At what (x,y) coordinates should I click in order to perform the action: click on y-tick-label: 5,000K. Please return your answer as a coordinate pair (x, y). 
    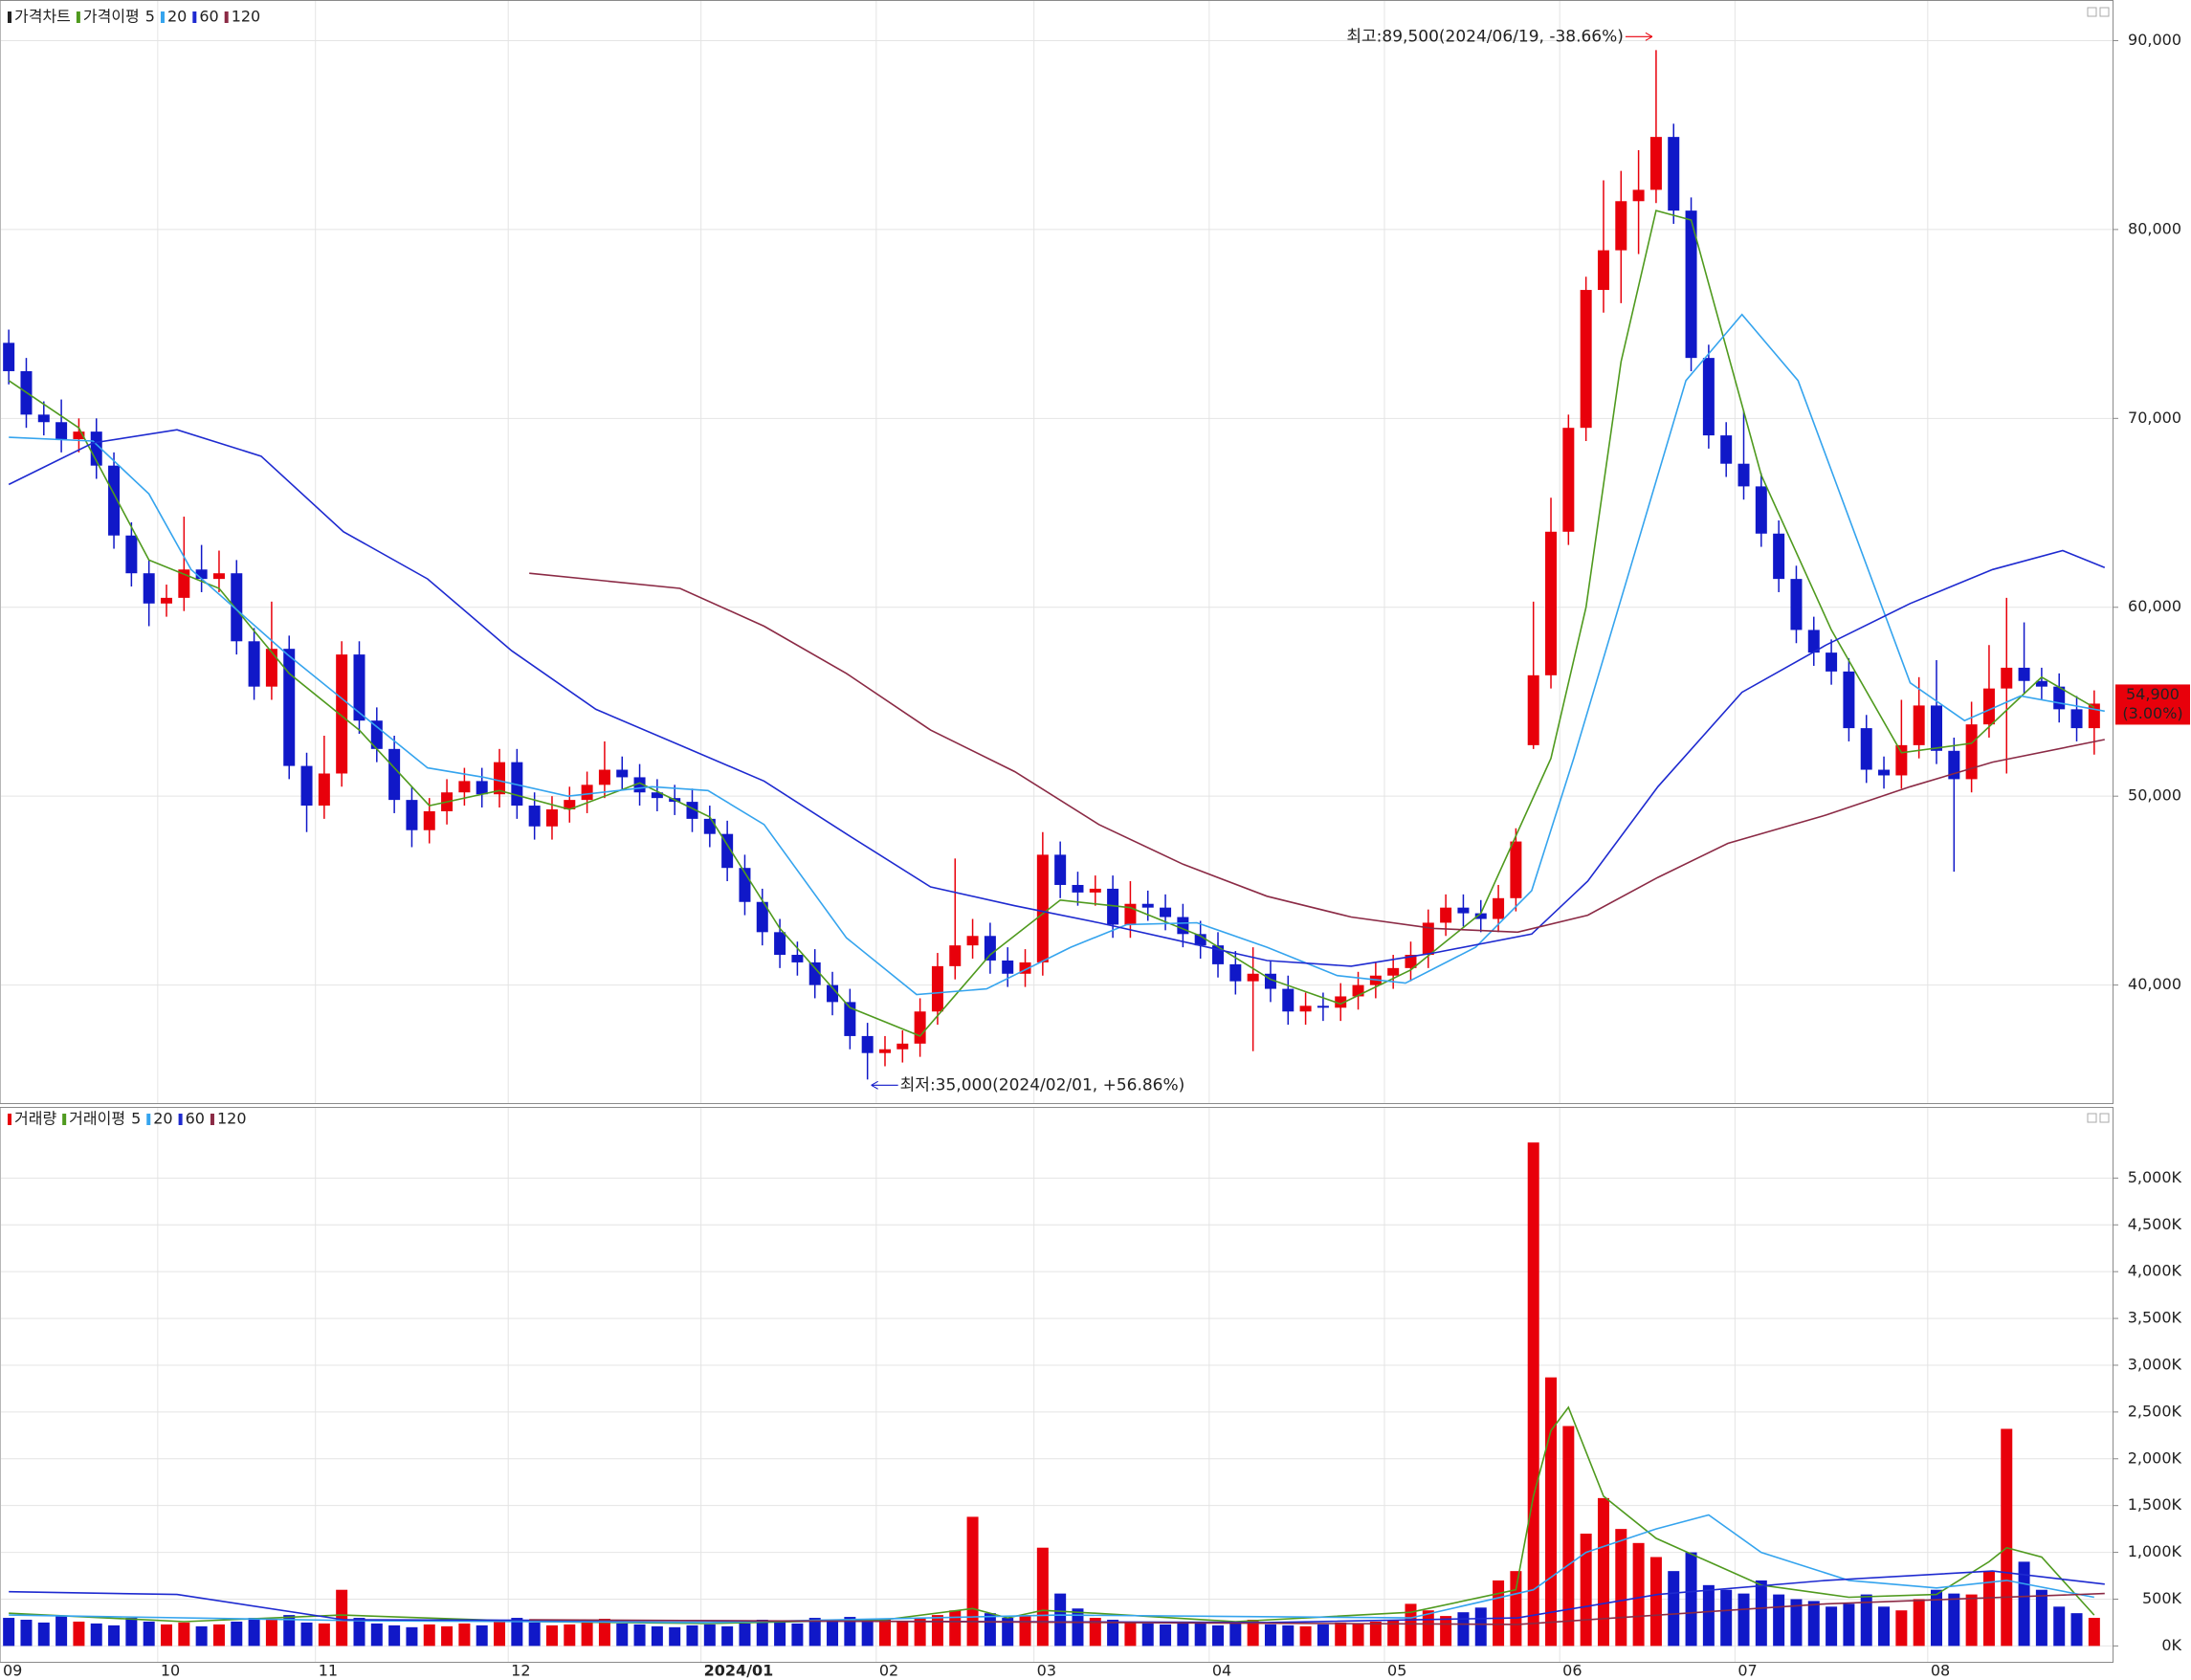
    Looking at the image, I should click on (2155, 1177).